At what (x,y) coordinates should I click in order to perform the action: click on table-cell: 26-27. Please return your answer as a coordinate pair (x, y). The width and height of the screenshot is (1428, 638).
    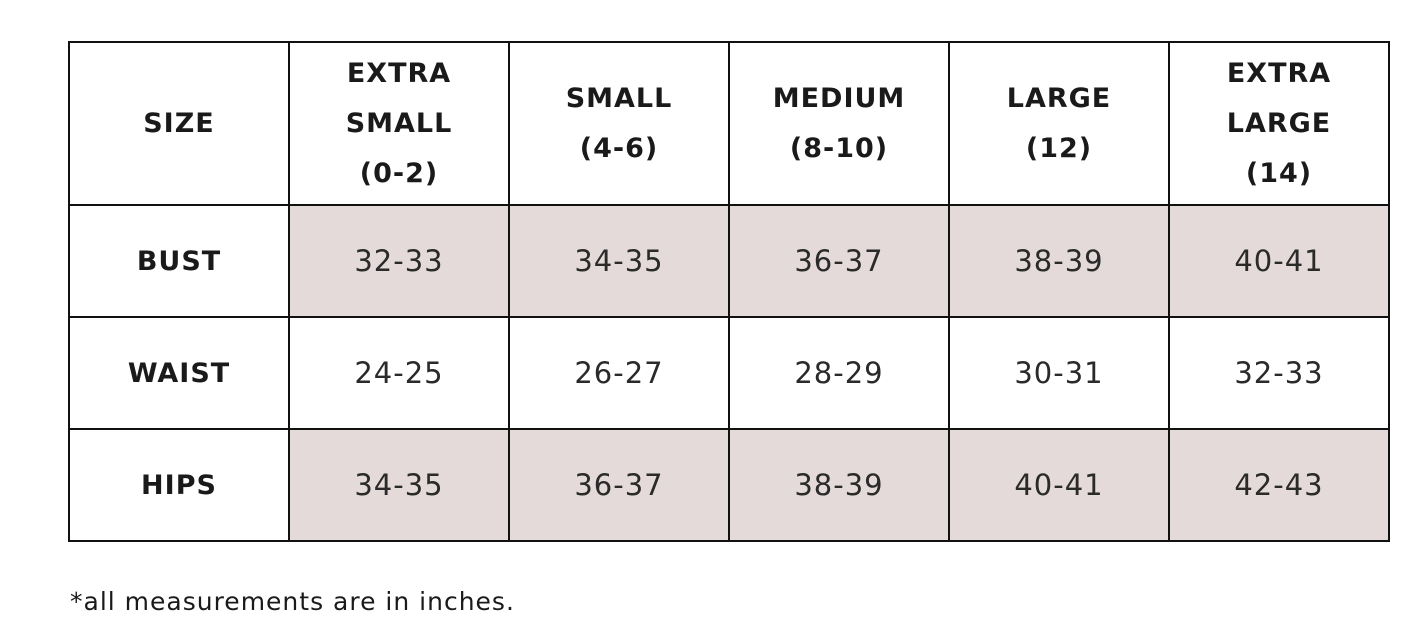
    Looking at the image, I should click on (619, 373).